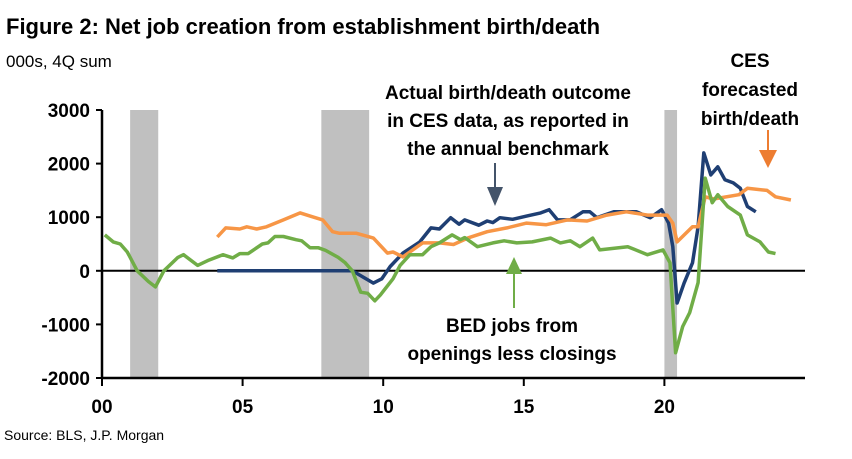 Image resolution: width=852 pixels, height=459 pixels. What do you see at coordinates (768, 149) in the screenshot?
I see `arrow-down-icon-forecast` at bounding box center [768, 149].